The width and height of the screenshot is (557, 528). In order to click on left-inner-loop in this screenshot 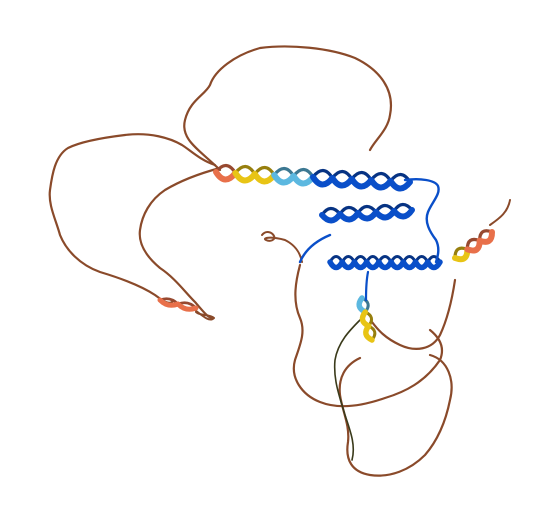, I will do `click(180, 243)`.